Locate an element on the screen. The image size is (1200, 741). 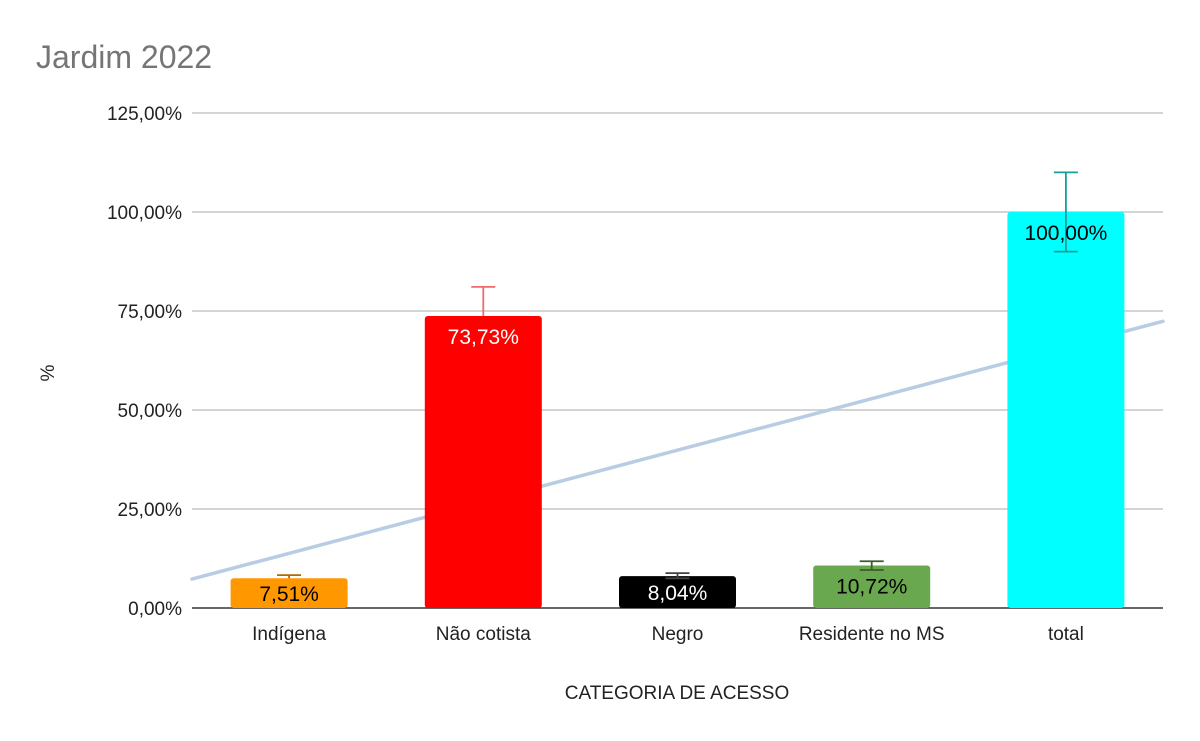
y-tick-label: 100,00% is located at coordinates (144, 213).